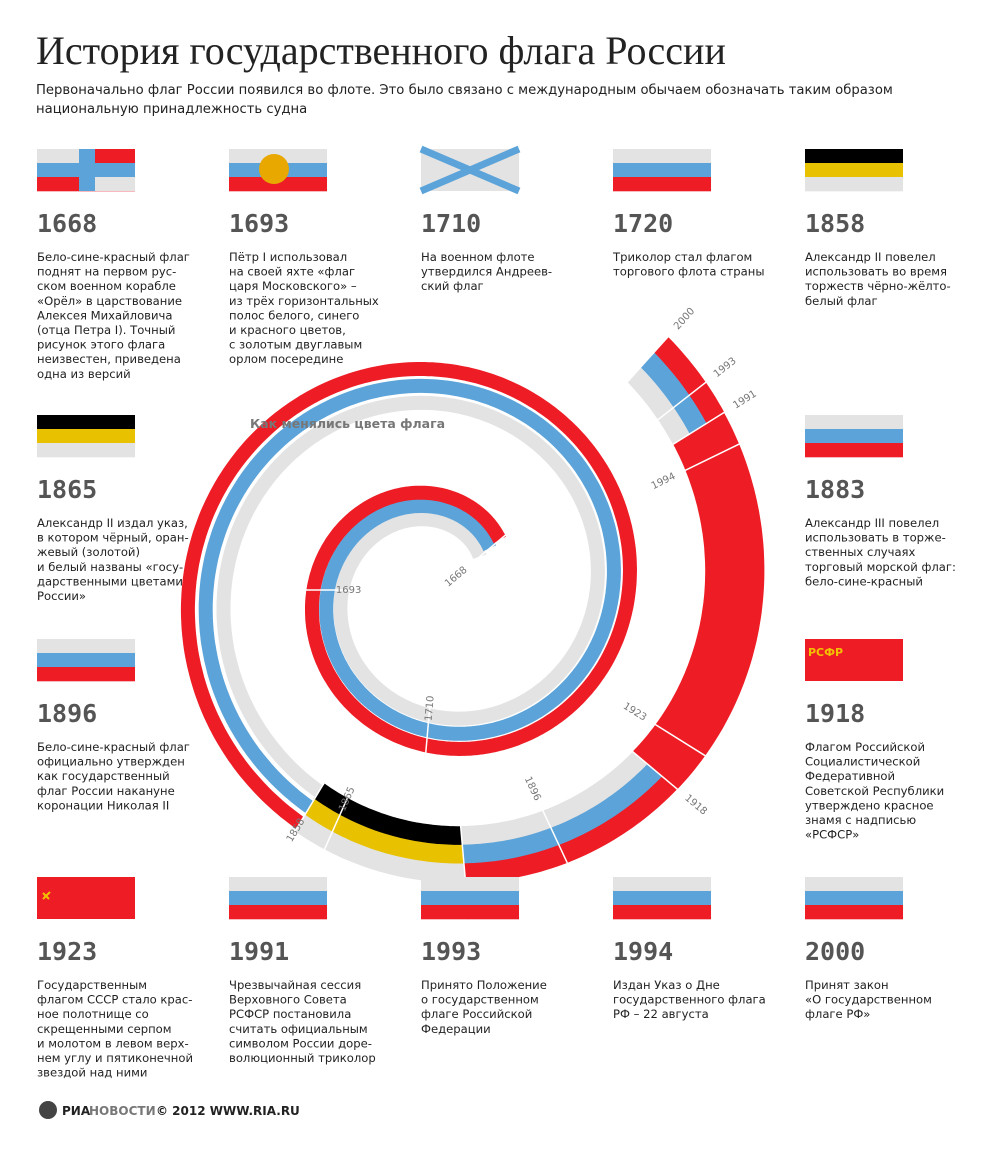 This screenshot has height=1152, width=998. I want to click on flag-part, so click(115, 184).